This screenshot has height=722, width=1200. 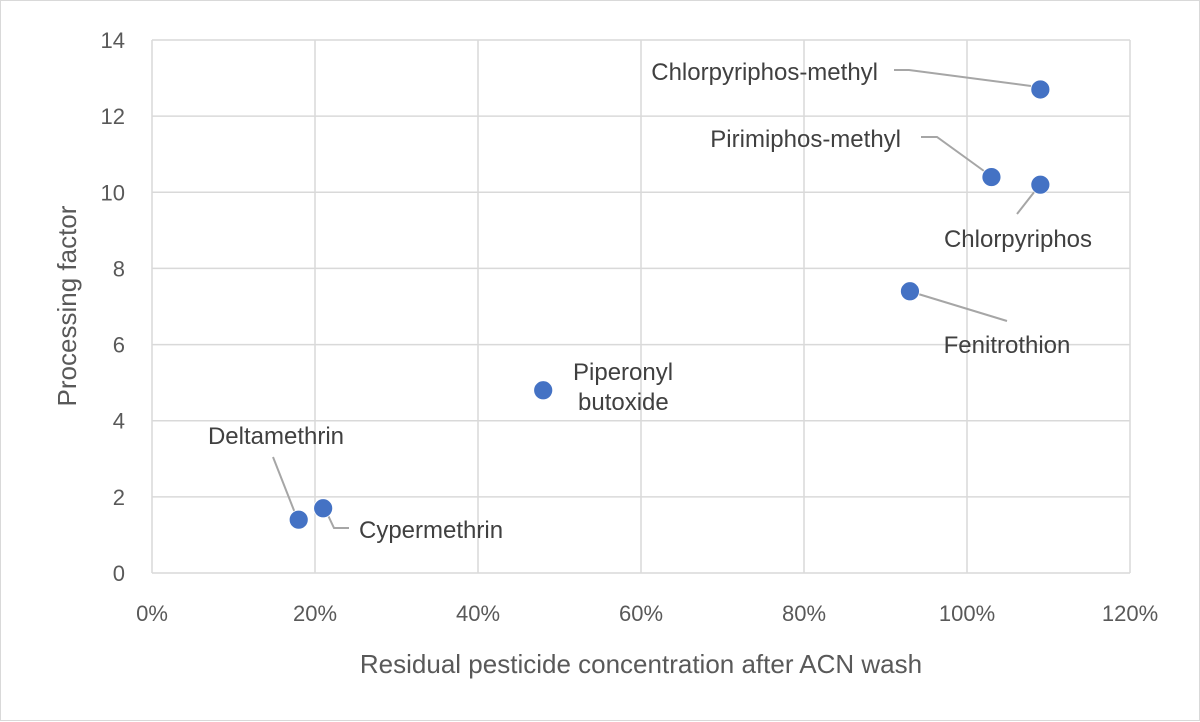 What do you see at coordinates (623, 372) in the screenshot?
I see `data-label-line: Piperonyl` at bounding box center [623, 372].